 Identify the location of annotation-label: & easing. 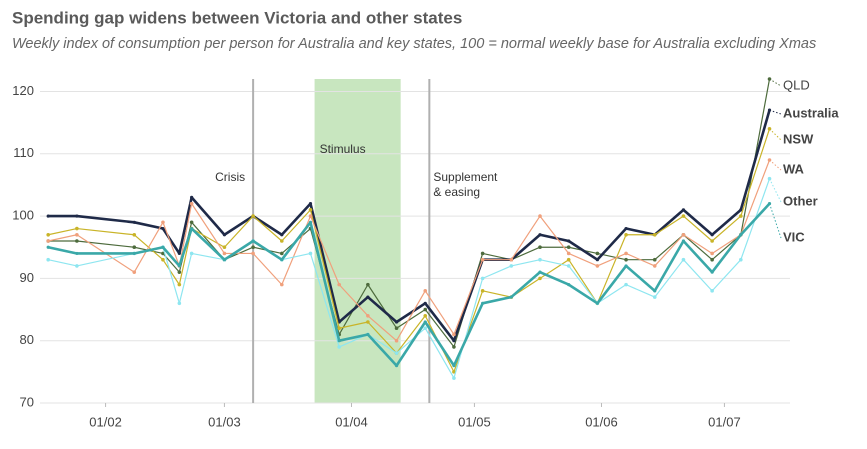
(456, 192).